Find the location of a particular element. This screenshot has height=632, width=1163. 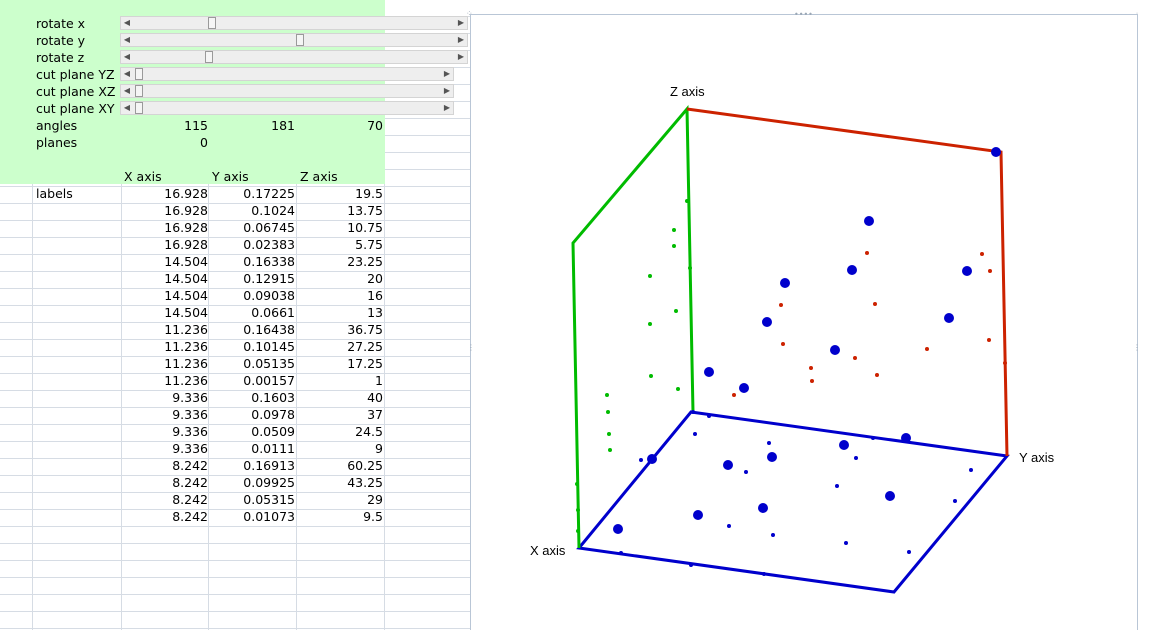

table-cell-z-value: 9 is located at coordinates (379, 448).